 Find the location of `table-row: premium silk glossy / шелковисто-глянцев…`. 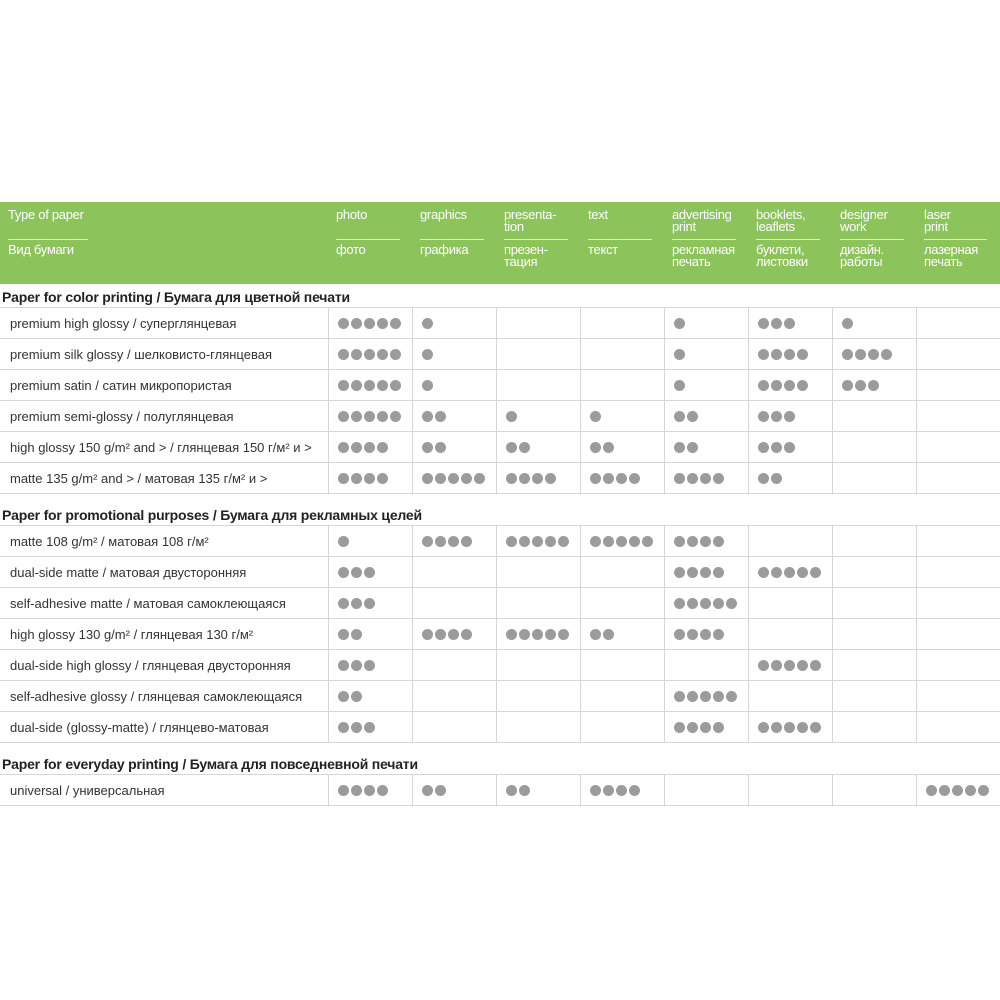

table-row: premium silk glossy / шелковисто-глянцев… is located at coordinates (500, 353).